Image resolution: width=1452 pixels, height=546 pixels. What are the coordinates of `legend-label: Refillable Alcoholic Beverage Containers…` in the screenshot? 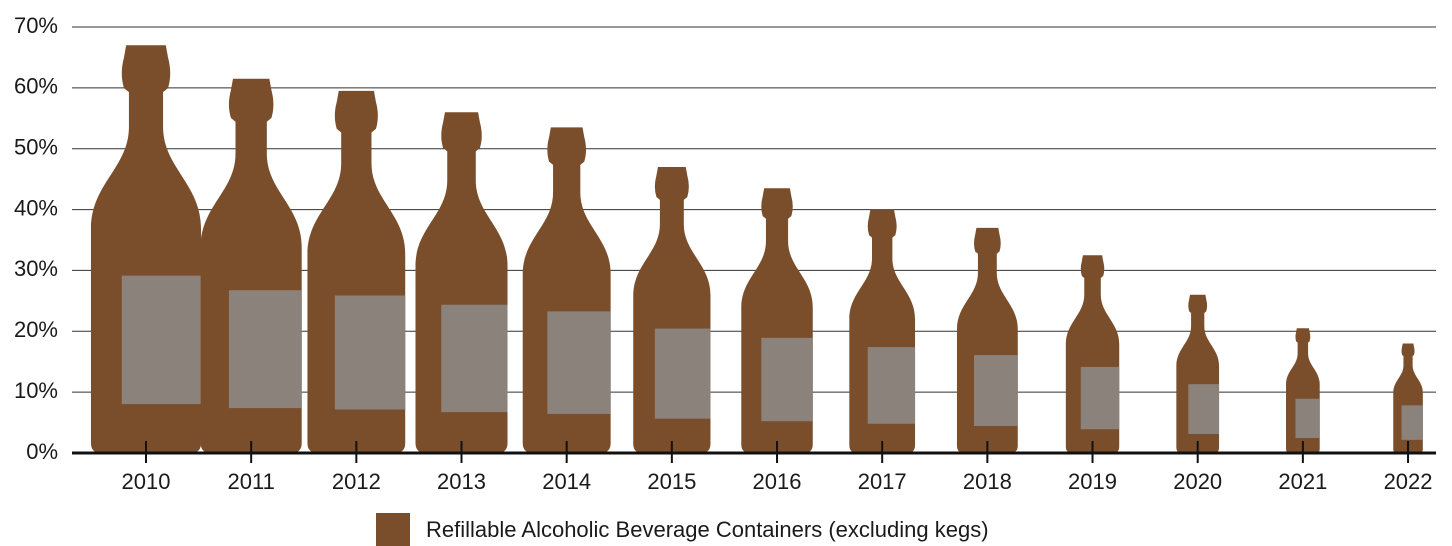 It's located at (707, 529).